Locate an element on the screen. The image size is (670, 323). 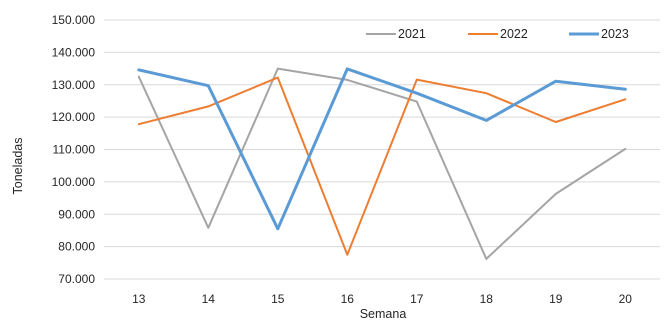
x-tick-label: 14 is located at coordinates (209, 299).